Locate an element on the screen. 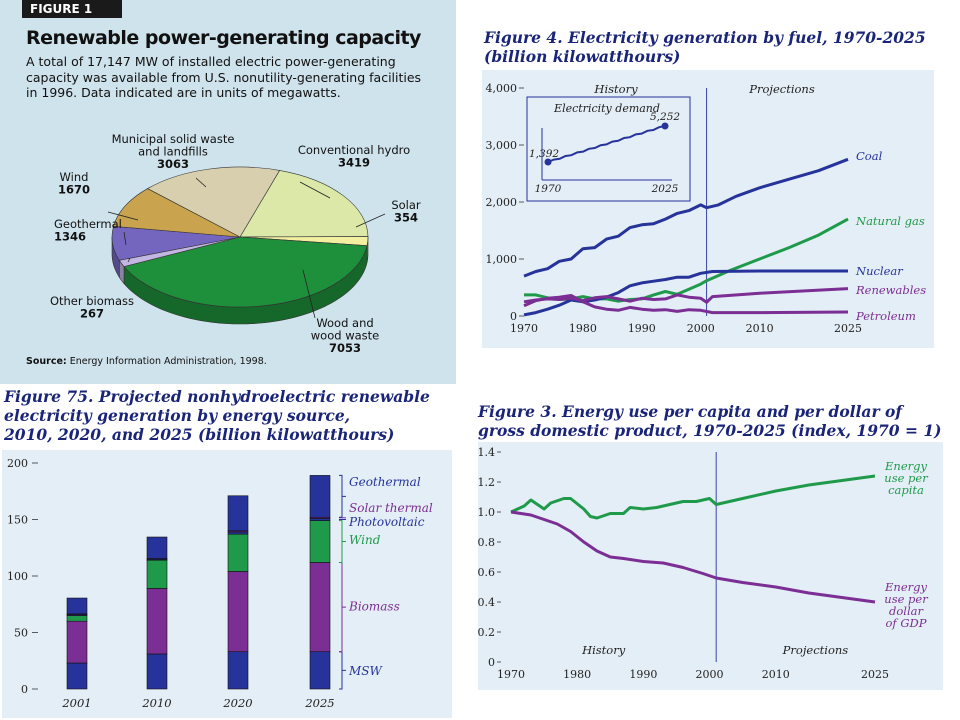 This screenshot has height=720, width=960. f4-xtick-label-2: 1990 is located at coordinates (642, 328).